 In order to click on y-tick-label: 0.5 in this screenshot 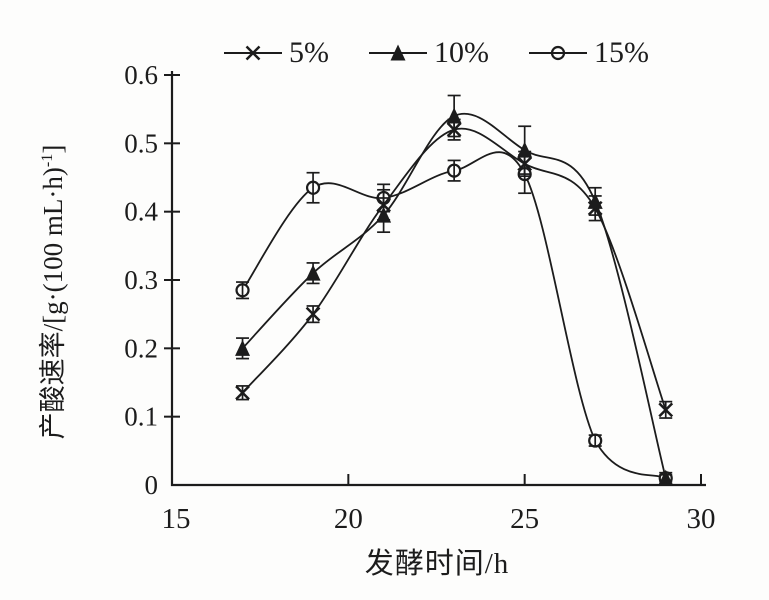, I will do `click(141, 143)`.